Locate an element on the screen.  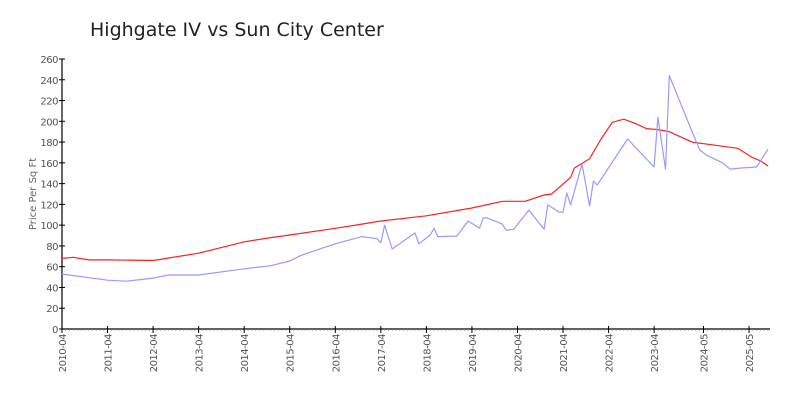
x-tick-label: 2018-04 is located at coordinates (427, 353).